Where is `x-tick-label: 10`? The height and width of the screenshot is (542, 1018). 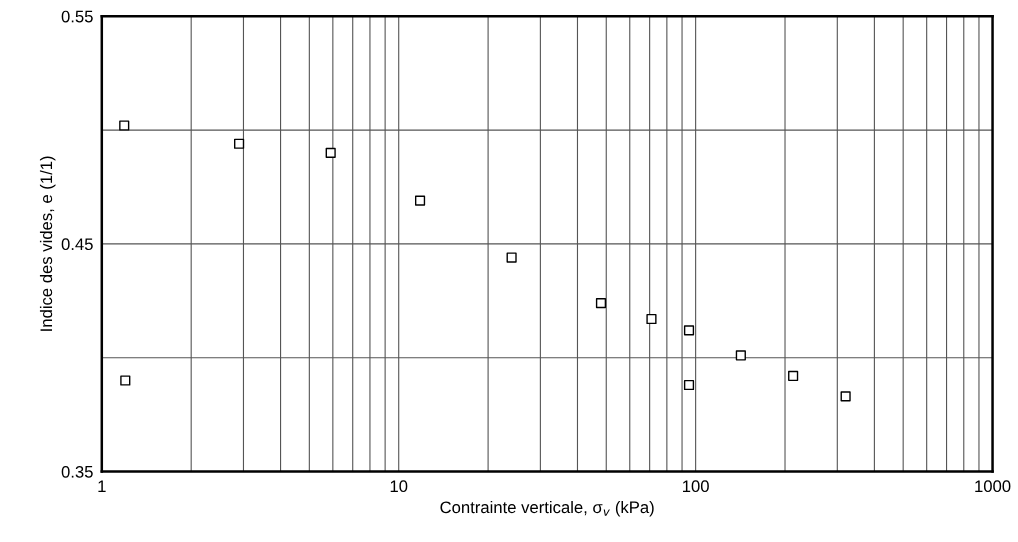 x-tick-label: 10 is located at coordinates (399, 486).